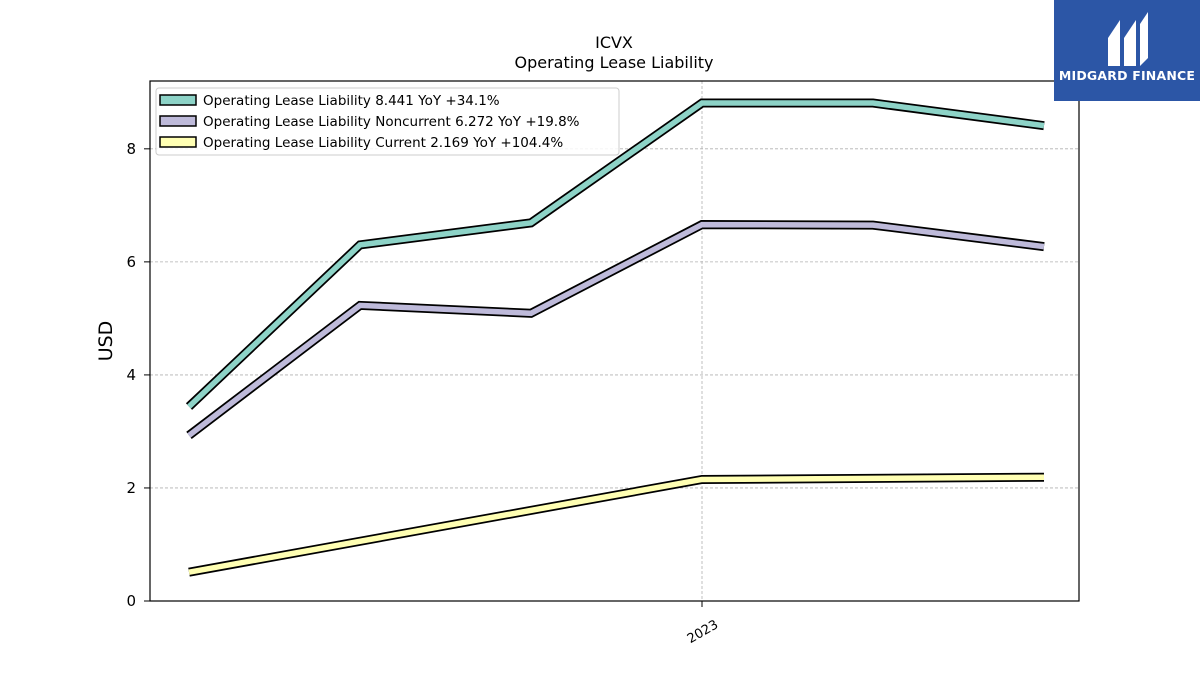 Image resolution: width=1200 pixels, height=675 pixels. Describe the element at coordinates (703, 632) in the screenshot. I see `x-tick-label: 2023` at that location.